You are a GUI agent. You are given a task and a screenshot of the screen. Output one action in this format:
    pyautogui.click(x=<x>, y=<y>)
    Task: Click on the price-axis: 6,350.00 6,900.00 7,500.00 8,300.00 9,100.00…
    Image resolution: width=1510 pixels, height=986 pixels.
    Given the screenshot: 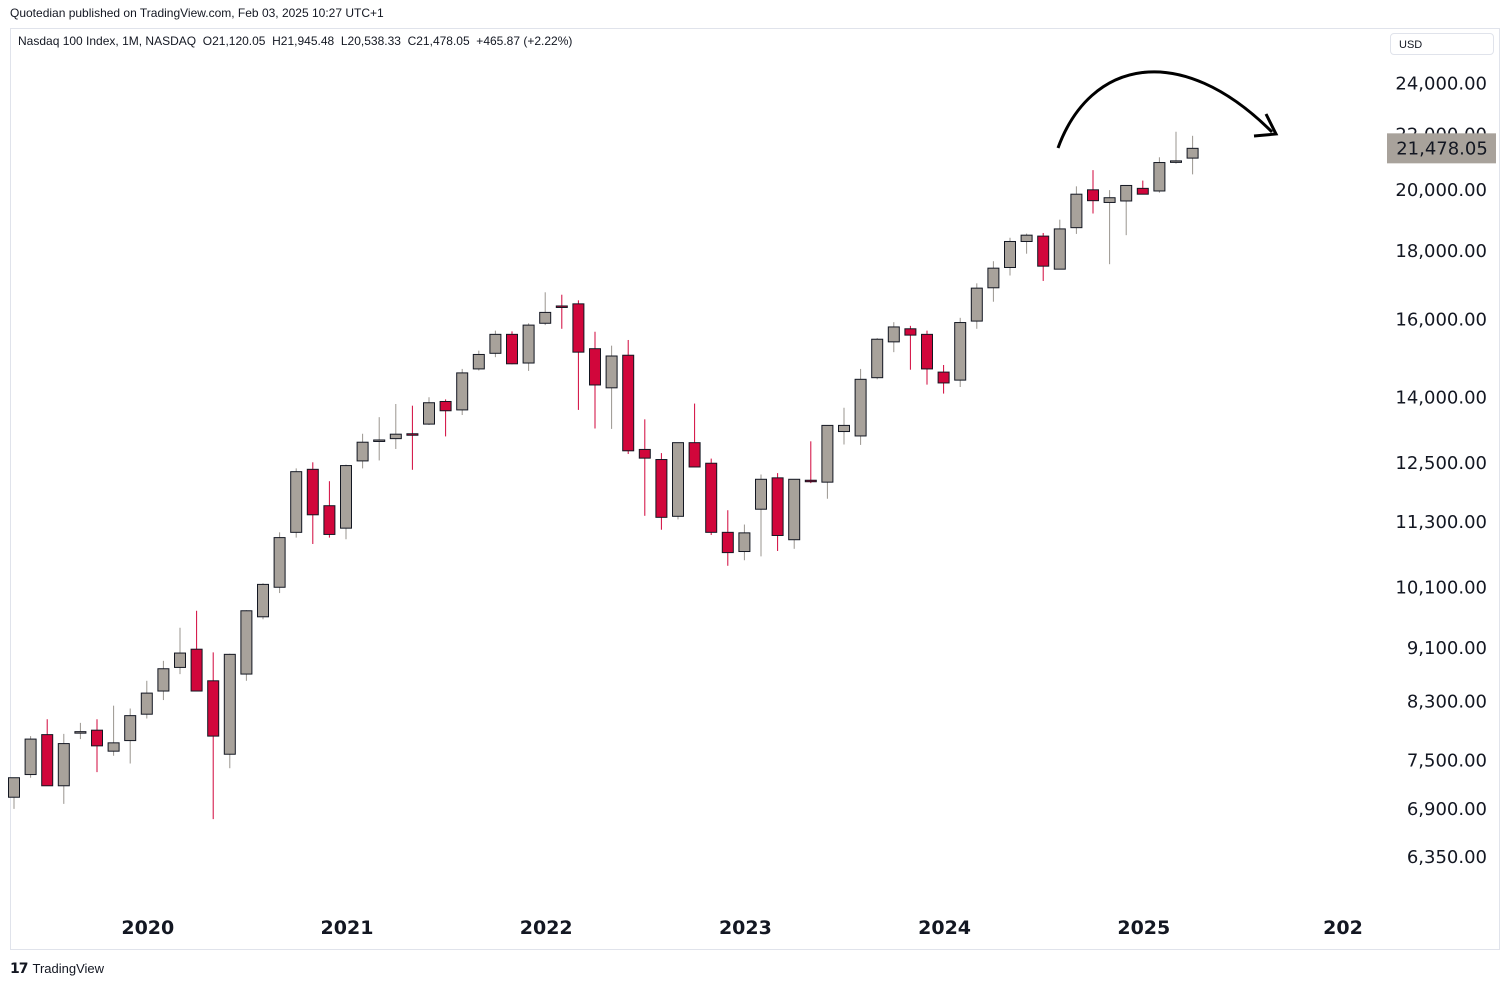 What is the action you would take?
    pyautogui.click(x=1441, y=471)
    